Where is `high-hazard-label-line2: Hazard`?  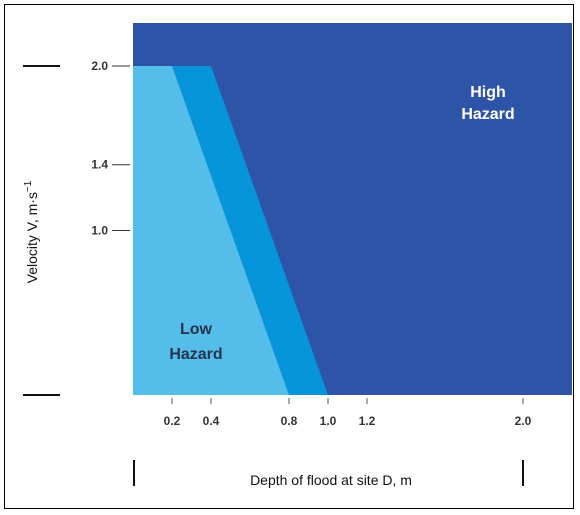
high-hazard-label-line2: Hazard is located at coordinates (487, 114).